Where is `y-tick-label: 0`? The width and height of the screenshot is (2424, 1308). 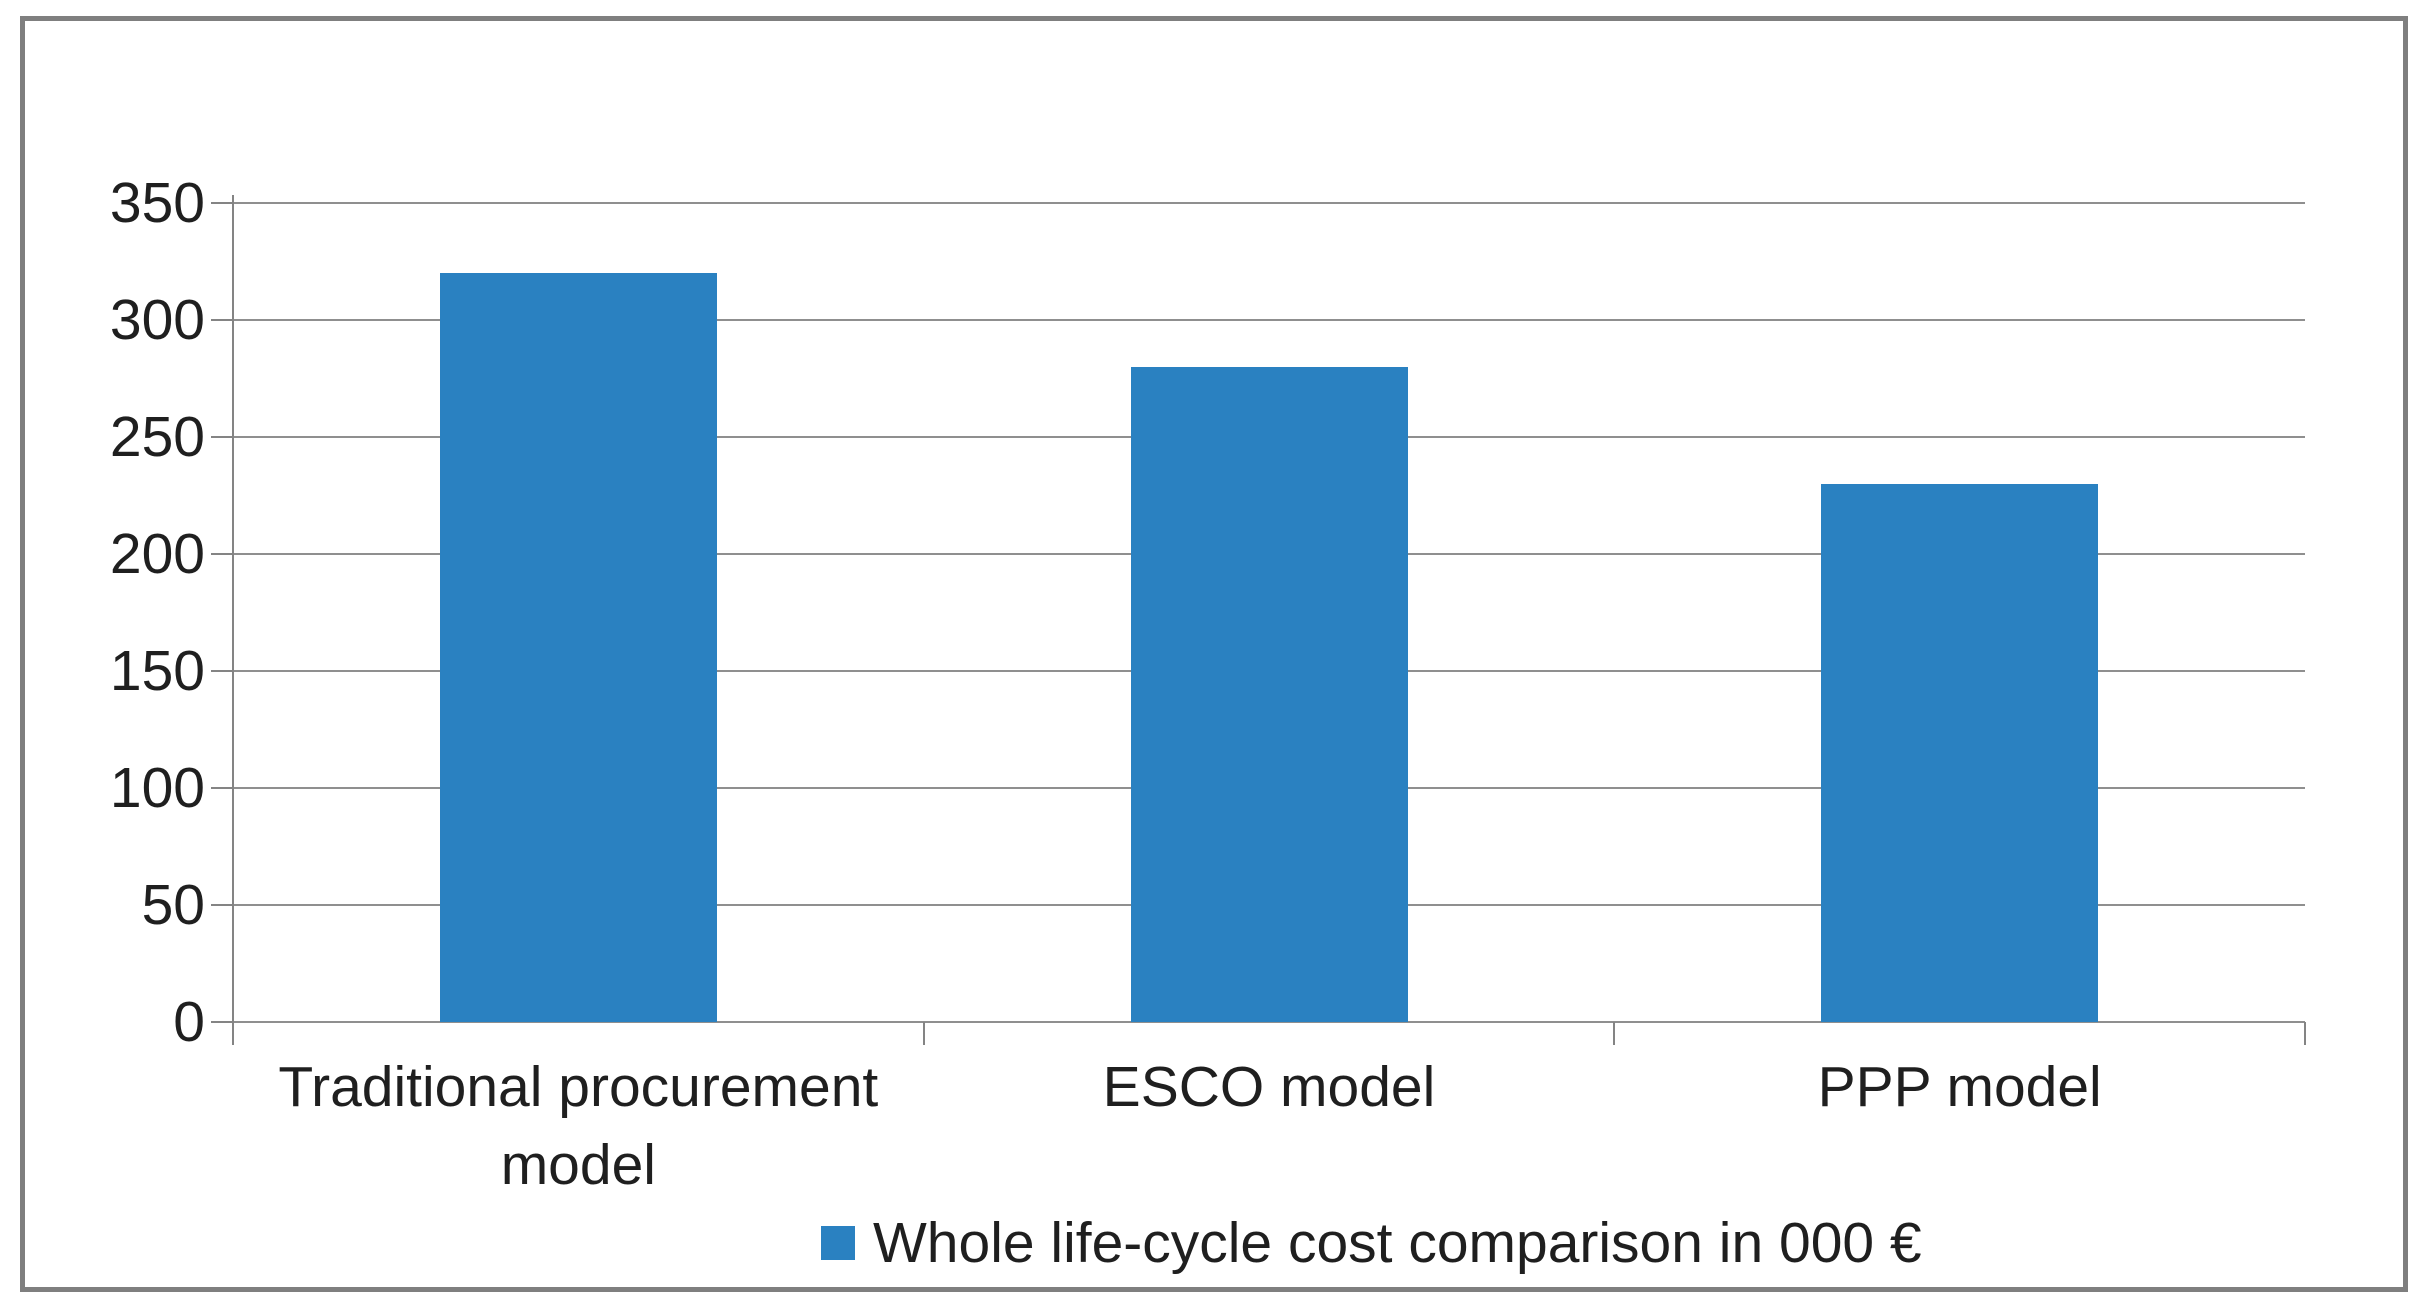
y-tick-label: 0 is located at coordinates (189, 1022).